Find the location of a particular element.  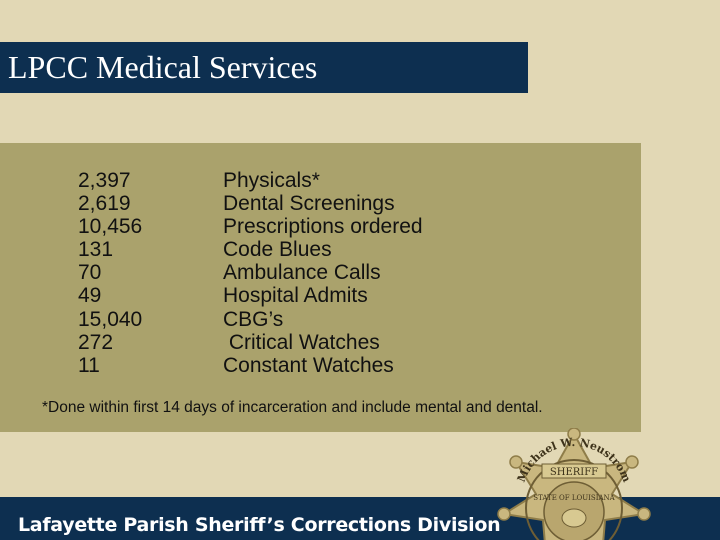

stat-value: 2,619 is located at coordinates (104, 204).